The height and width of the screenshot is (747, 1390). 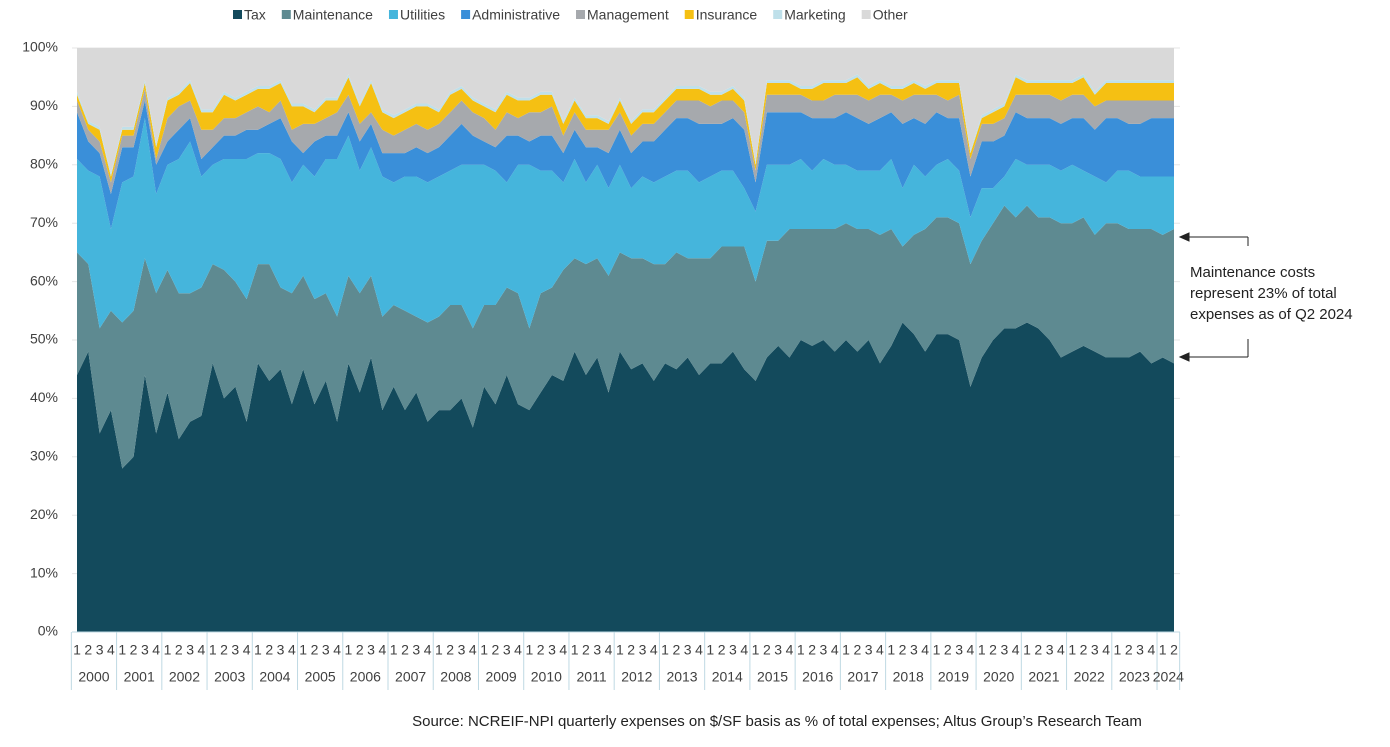 I want to click on arrowhead, so click(x=1184, y=237).